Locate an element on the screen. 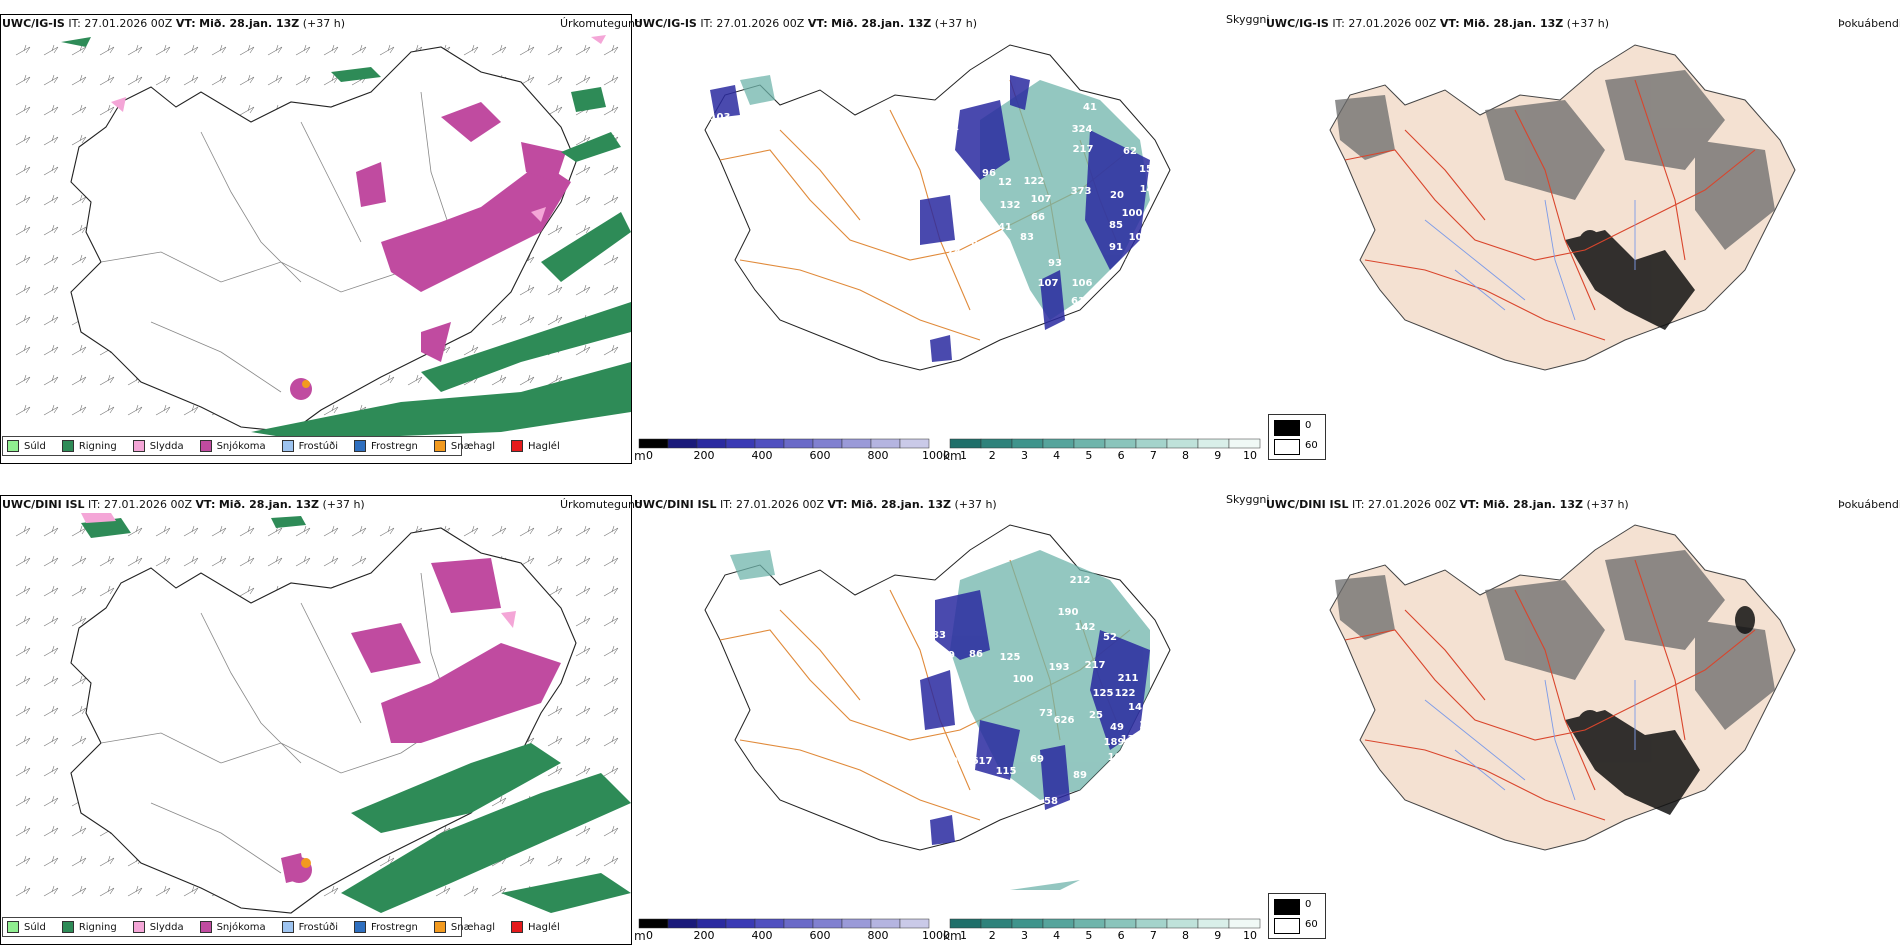  fog-dark is located at coordinates (1660, 710).